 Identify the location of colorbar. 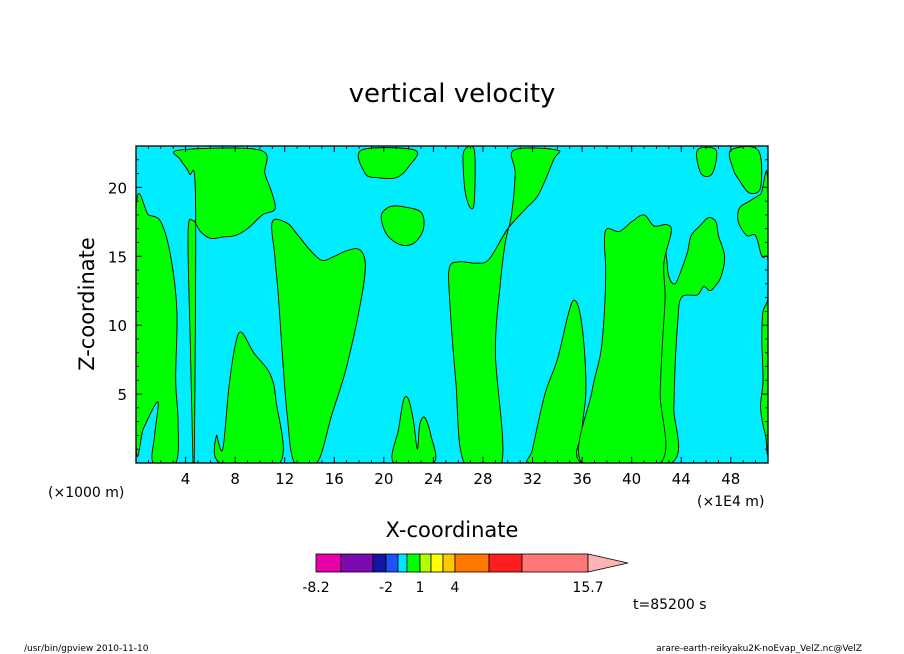
(472, 563).